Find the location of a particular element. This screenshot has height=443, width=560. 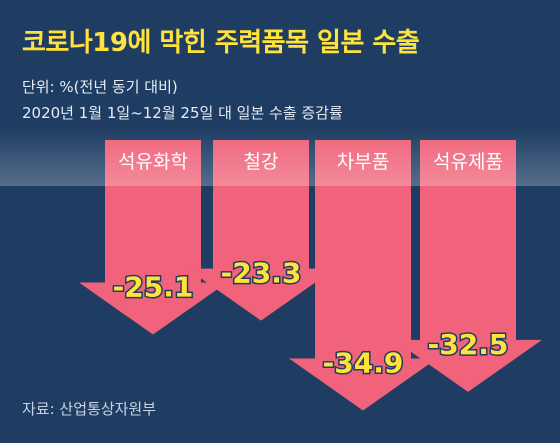

chart-title: 코로나19에 막힌 주력품목 일본 수출 is located at coordinates (221, 43).